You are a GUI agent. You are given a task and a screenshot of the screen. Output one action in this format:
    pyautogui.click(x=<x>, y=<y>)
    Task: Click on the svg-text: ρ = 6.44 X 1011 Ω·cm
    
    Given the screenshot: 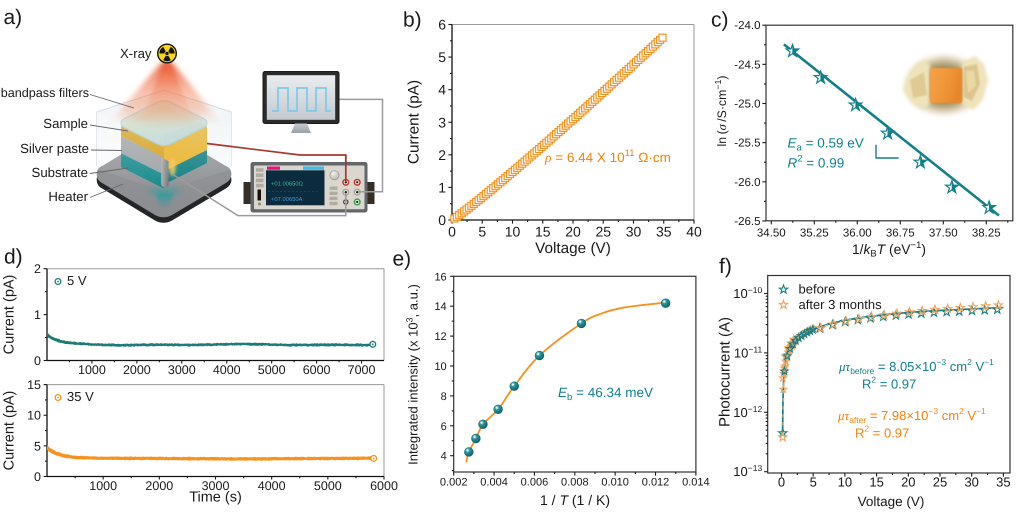 What is the action you would take?
    pyautogui.click(x=607, y=156)
    